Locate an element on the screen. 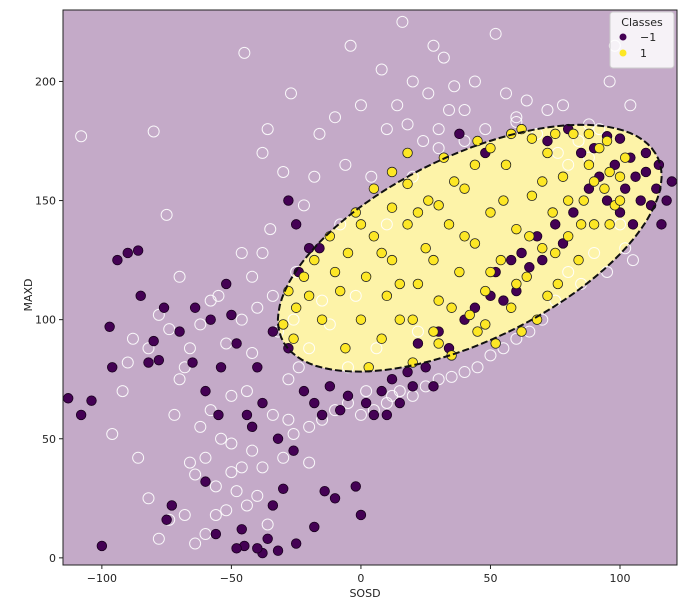  x-axis-label: SOSD is located at coordinates (364, 593).